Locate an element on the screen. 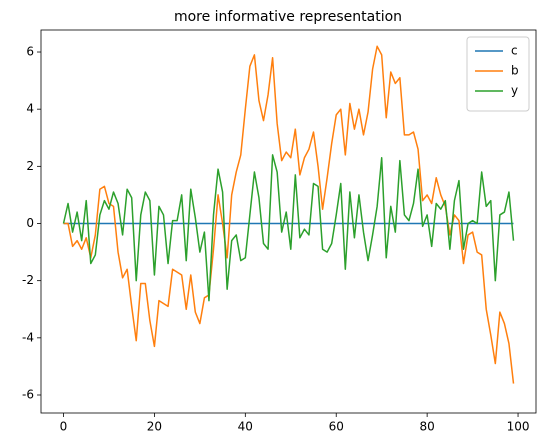  y-tick-label: -6 is located at coordinates (28, 394).